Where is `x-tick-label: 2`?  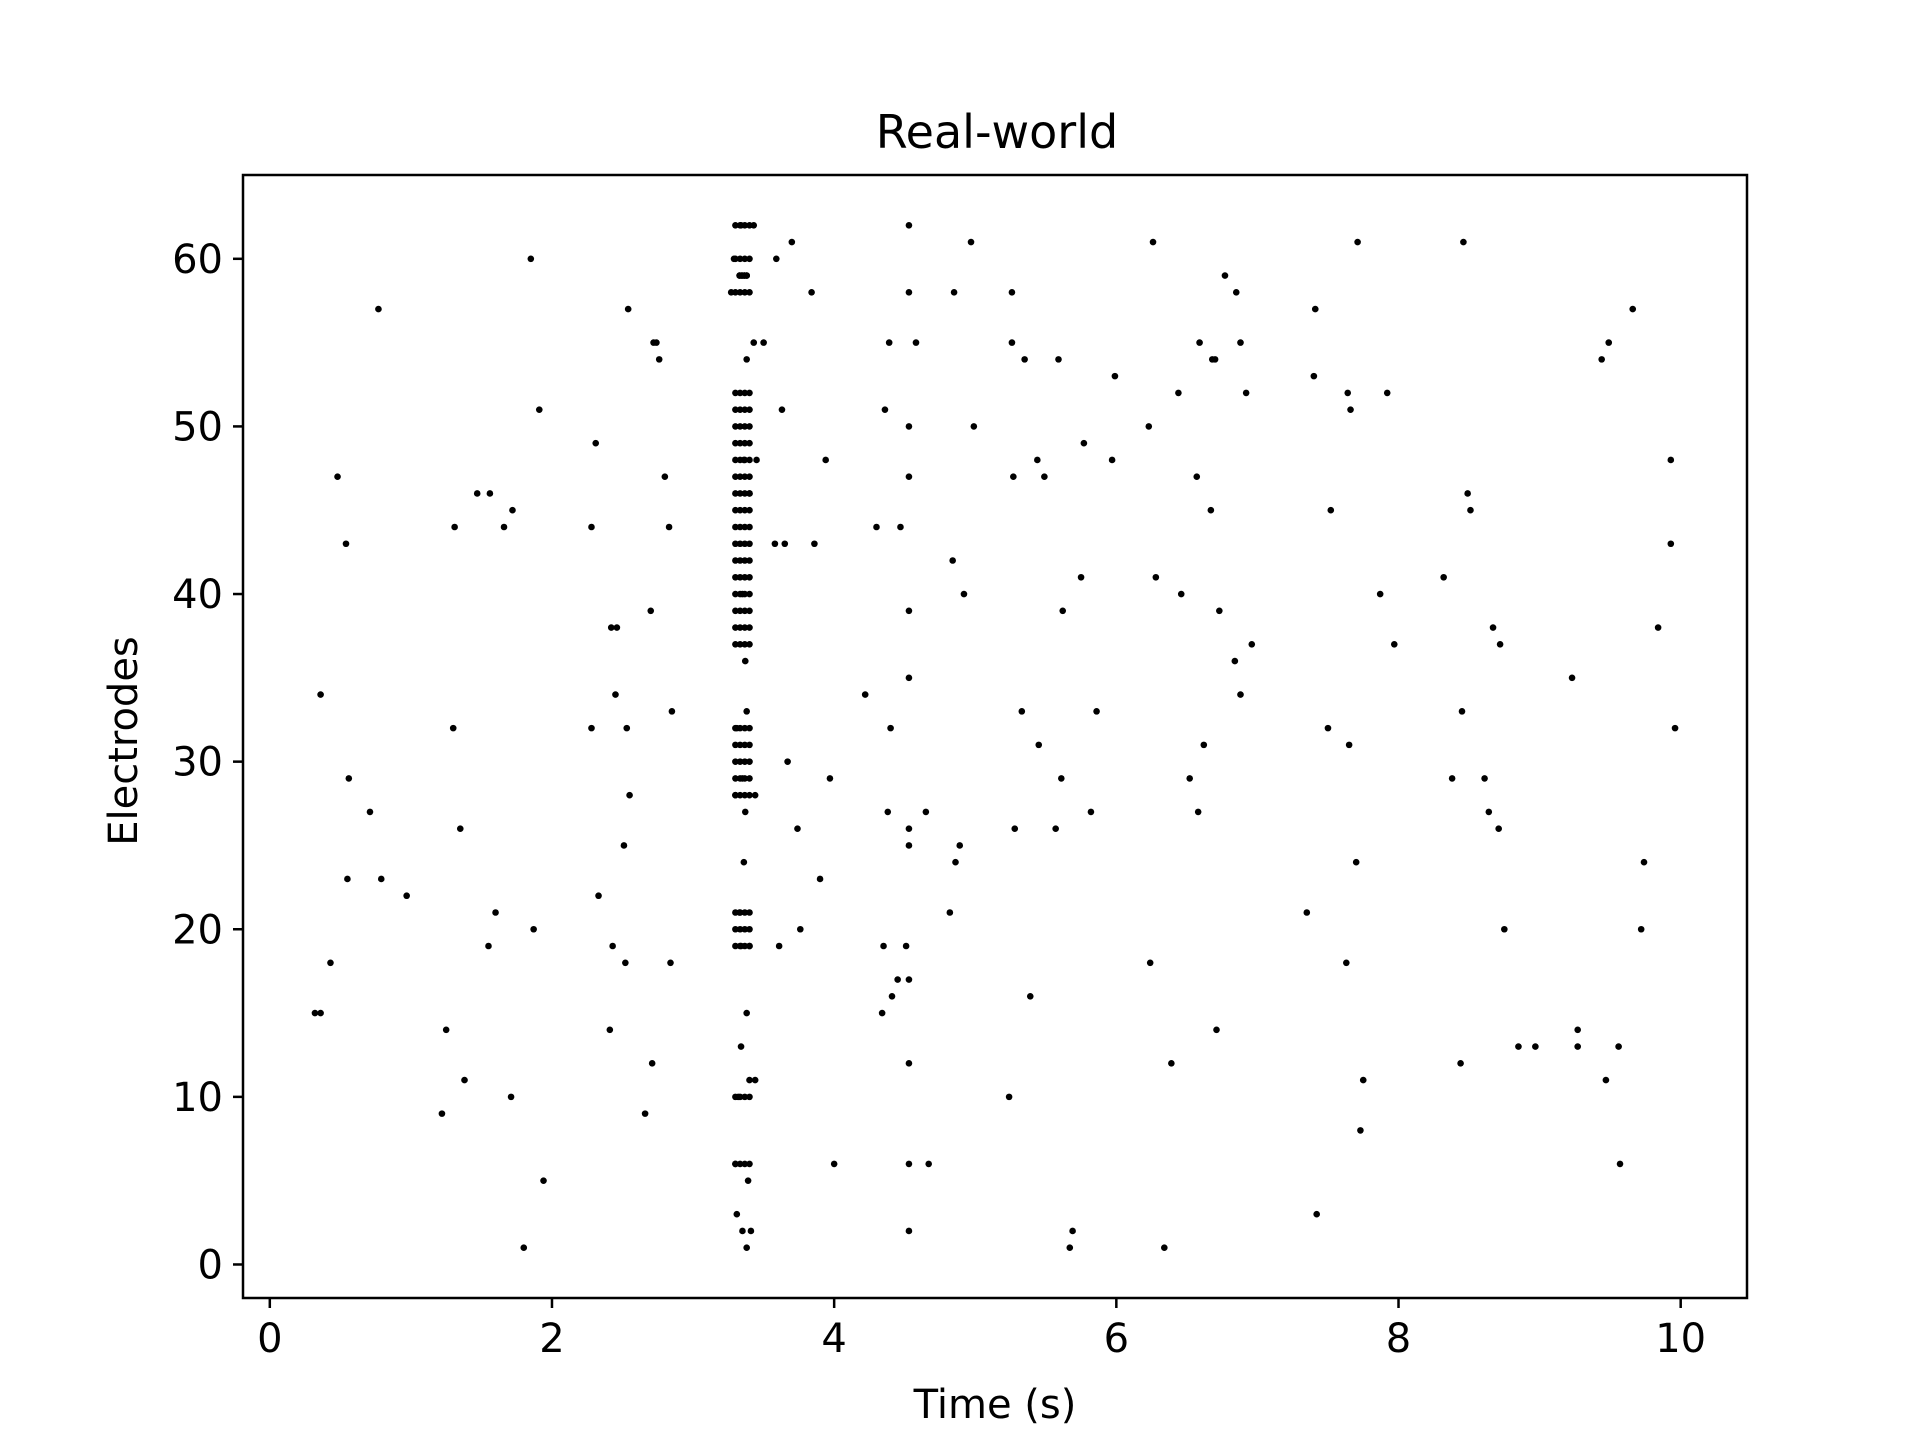 x-tick-label: 2 is located at coordinates (551, 1339).